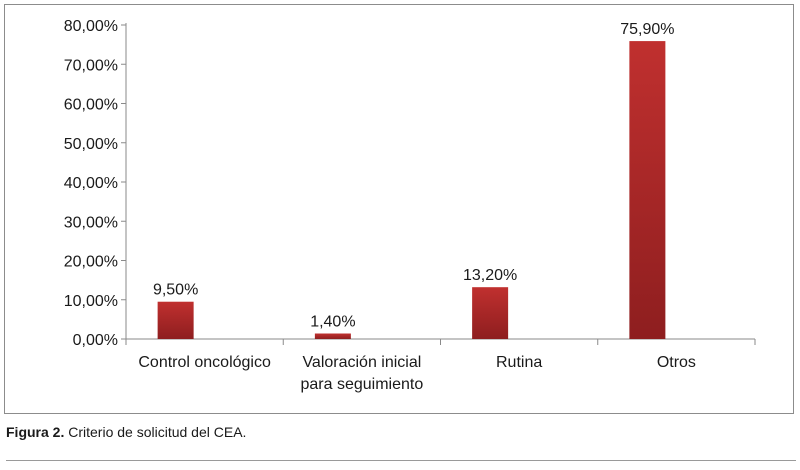 This screenshot has height=470, width=800. I want to click on y-tick-label: 80,00%, so click(91, 26).